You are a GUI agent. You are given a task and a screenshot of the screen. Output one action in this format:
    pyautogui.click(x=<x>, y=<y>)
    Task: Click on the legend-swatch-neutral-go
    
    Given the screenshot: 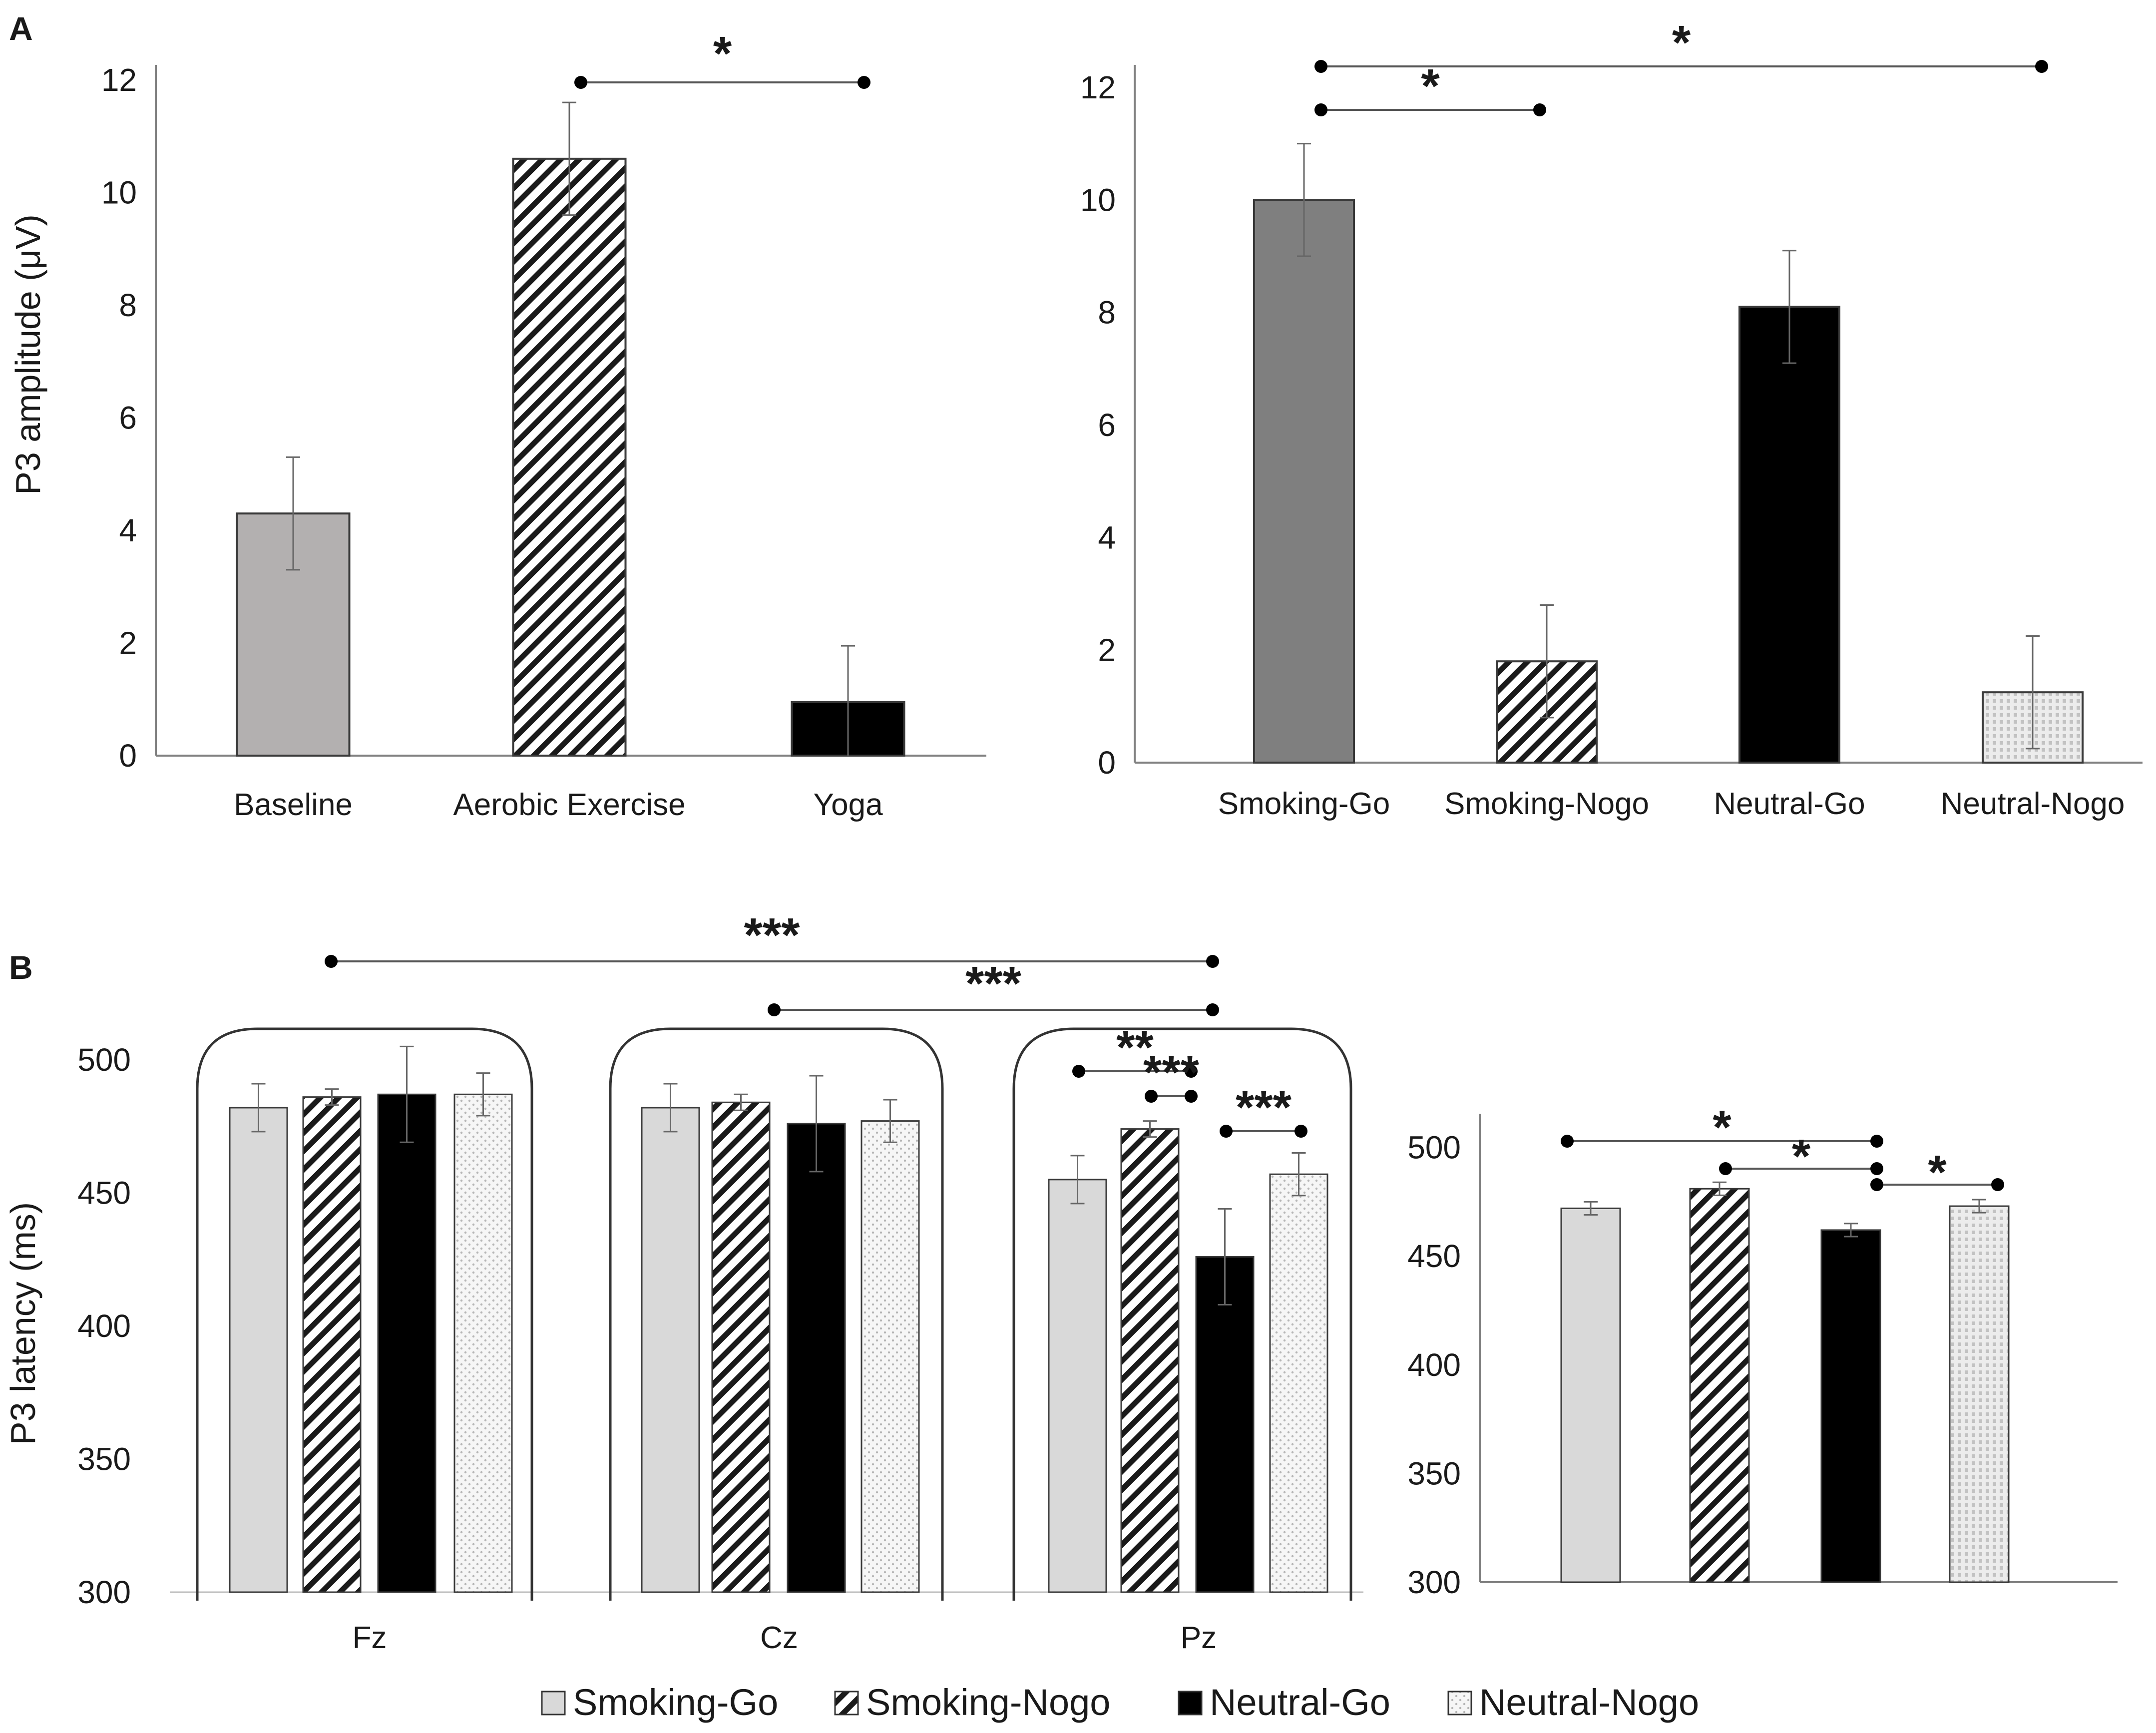 What is the action you would take?
    pyautogui.click(x=1190, y=1703)
    